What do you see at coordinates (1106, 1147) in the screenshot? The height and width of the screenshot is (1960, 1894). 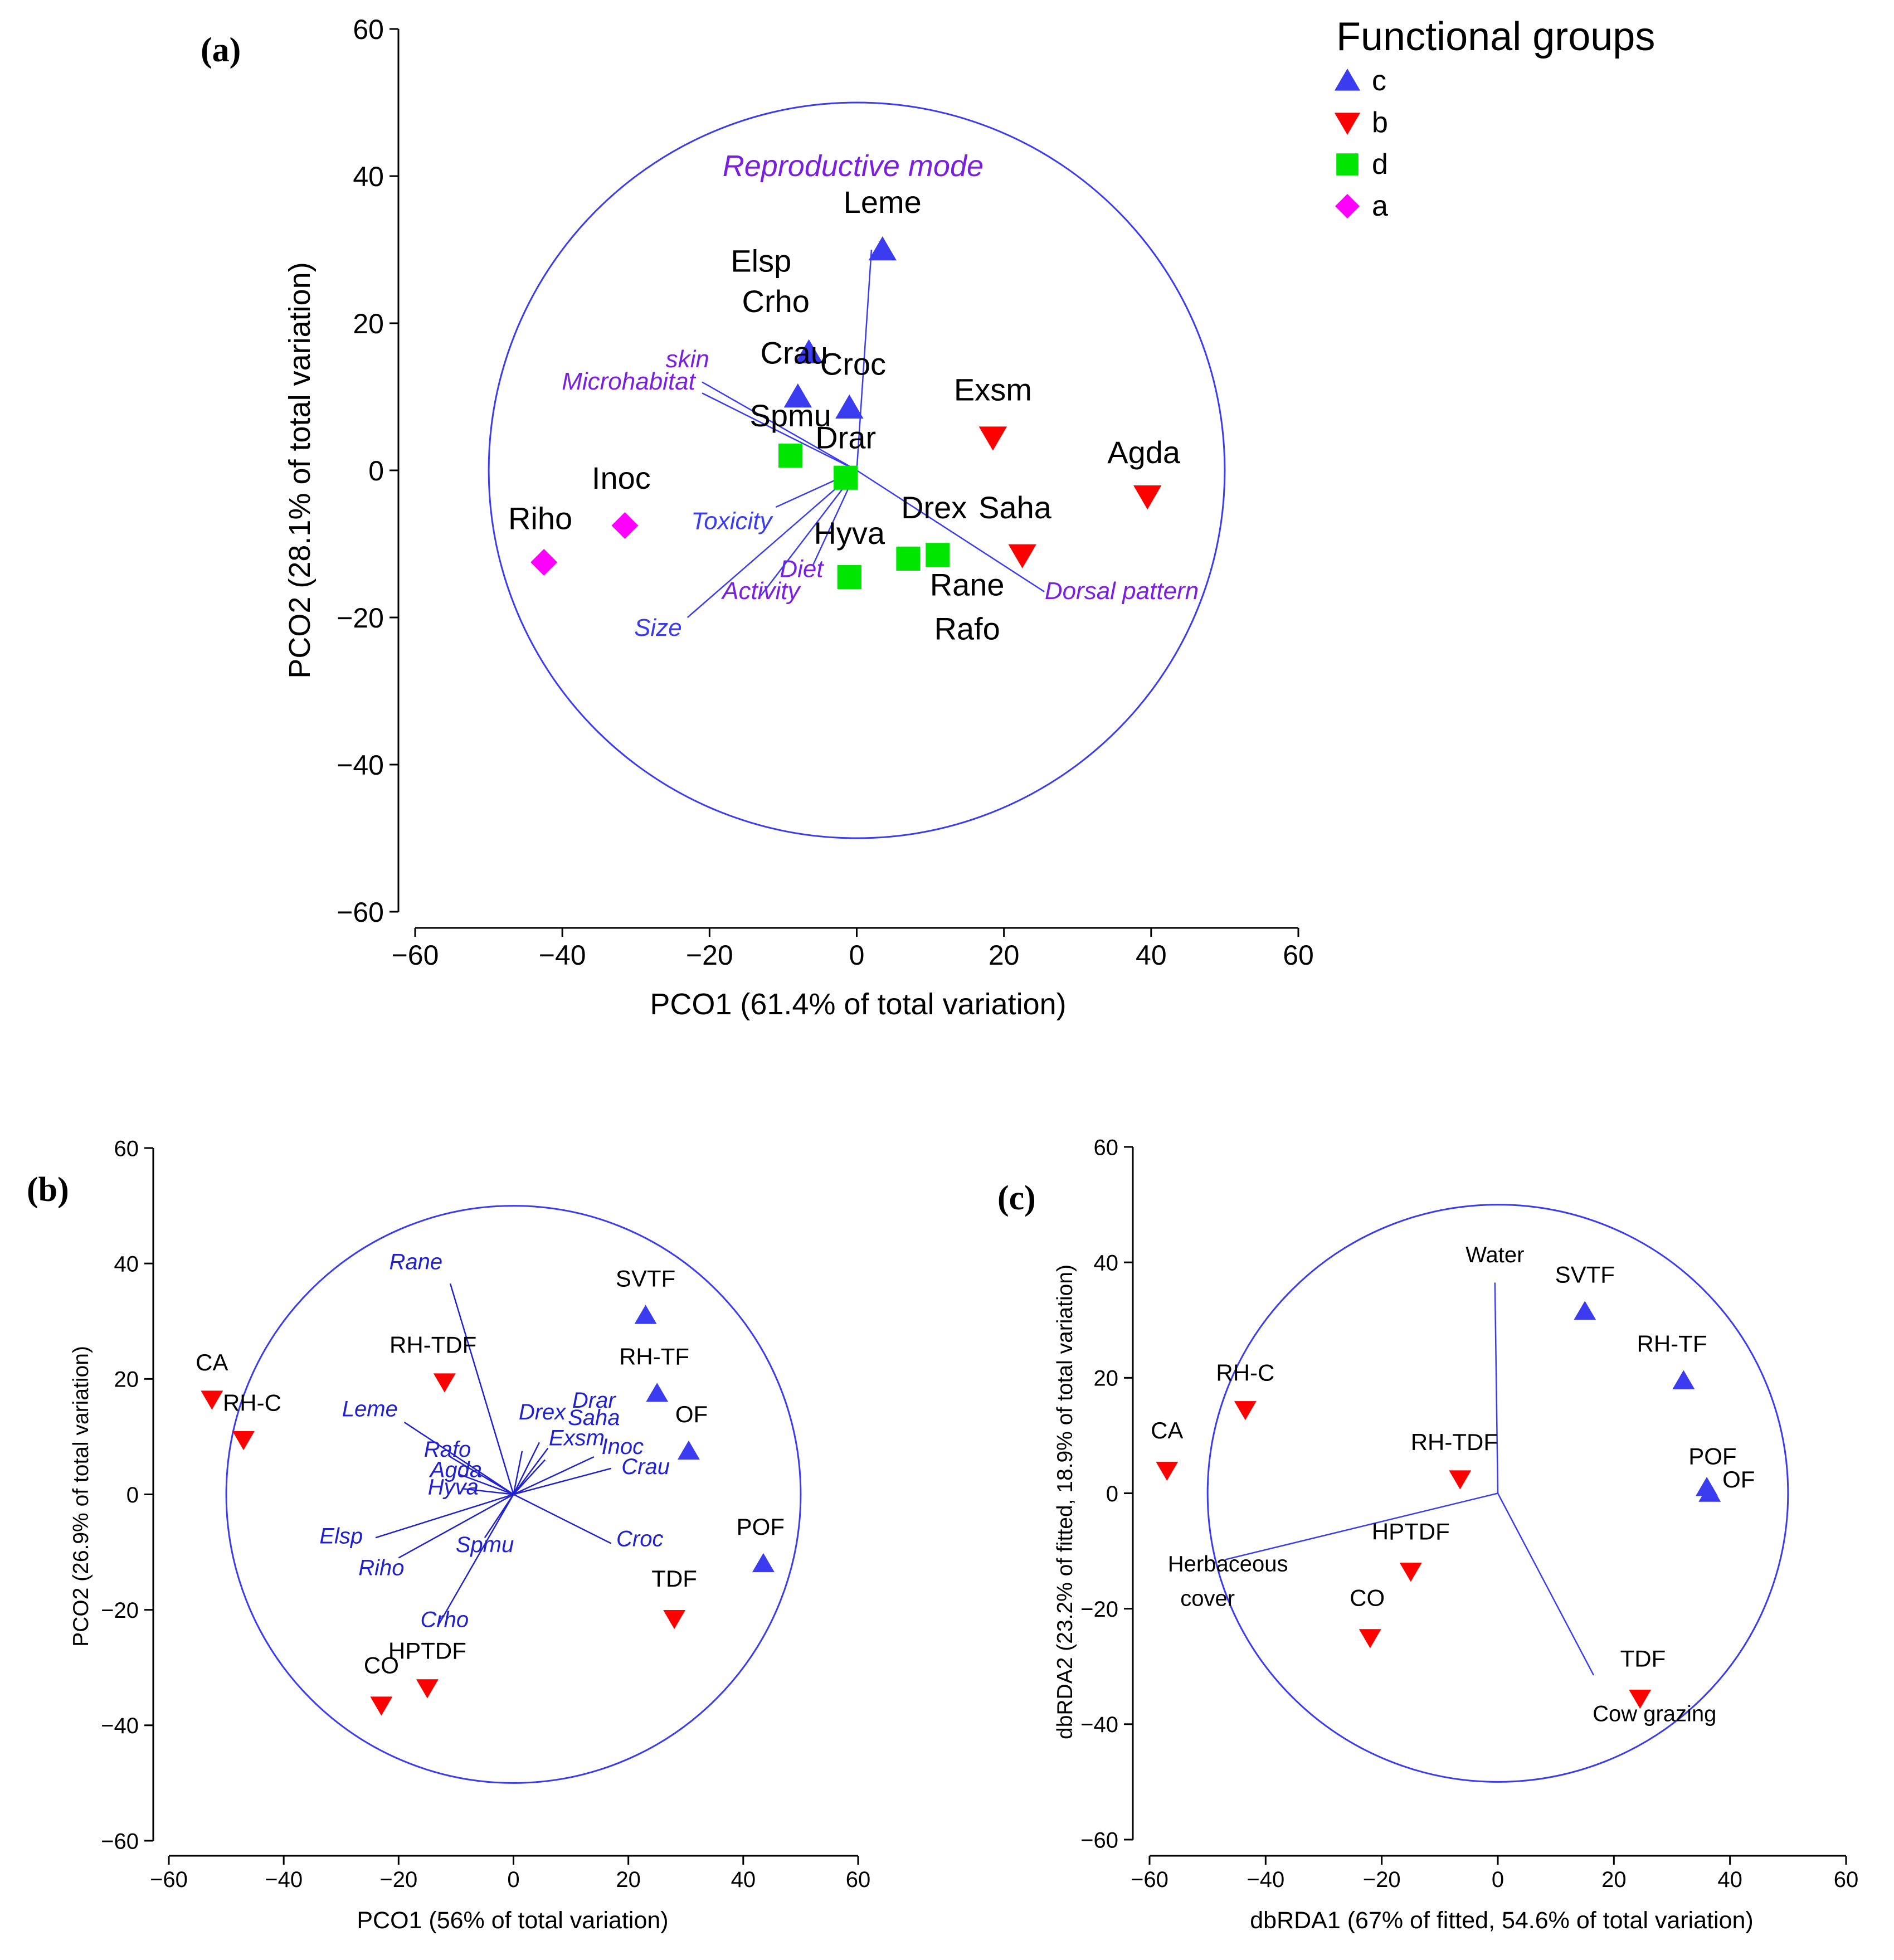 I see `panel-c-y-tick-label: 60` at bounding box center [1106, 1147].